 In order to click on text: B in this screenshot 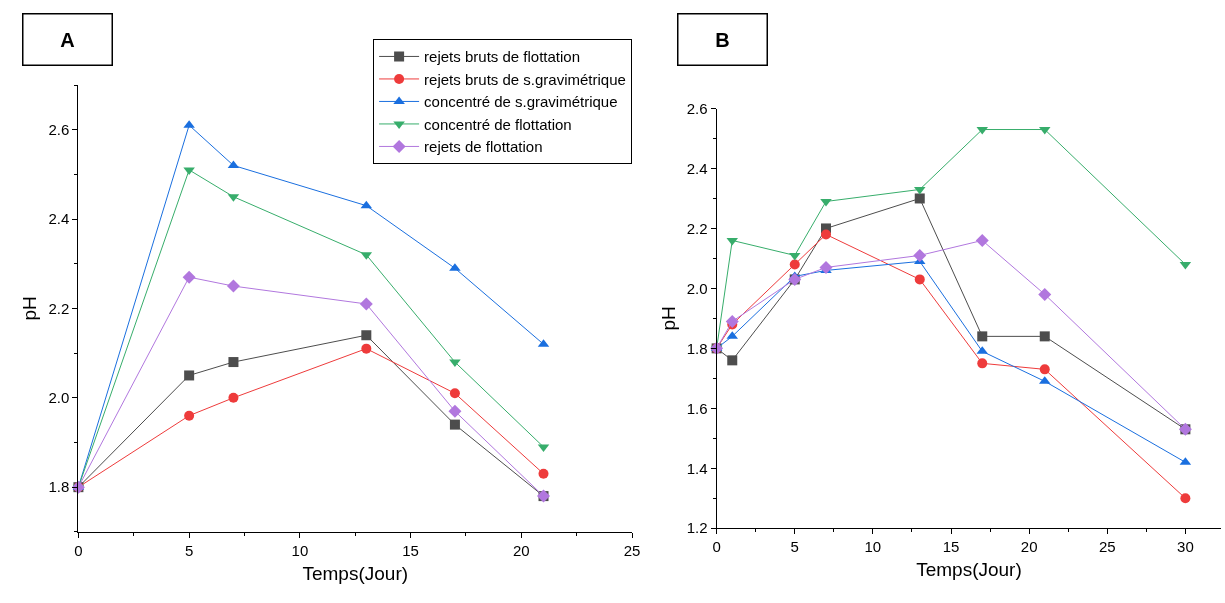, I will do `click(722, 39)`.